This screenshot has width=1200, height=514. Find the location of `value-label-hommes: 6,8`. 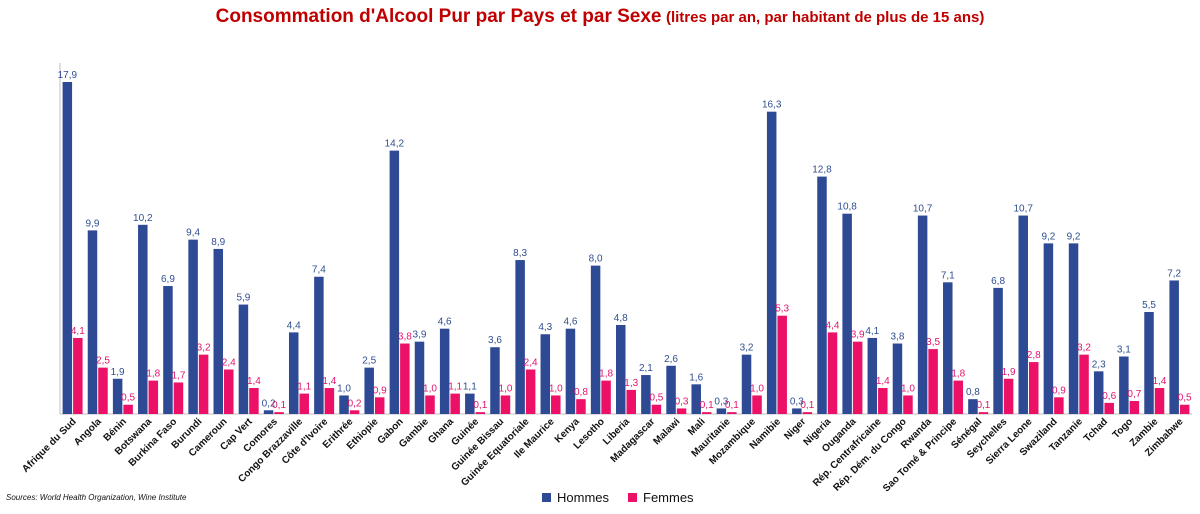

value-label-hommes: 6,8 is located at coordinates (998, 281).